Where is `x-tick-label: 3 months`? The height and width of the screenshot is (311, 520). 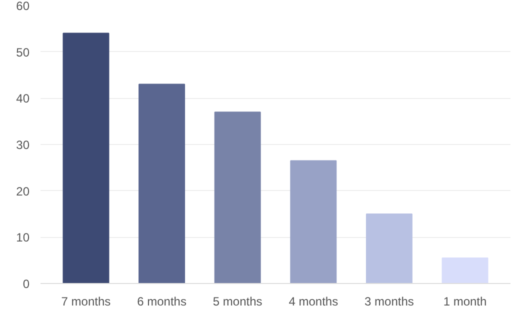 x-tick-label: 3 months is located at coordinates (389, 301).